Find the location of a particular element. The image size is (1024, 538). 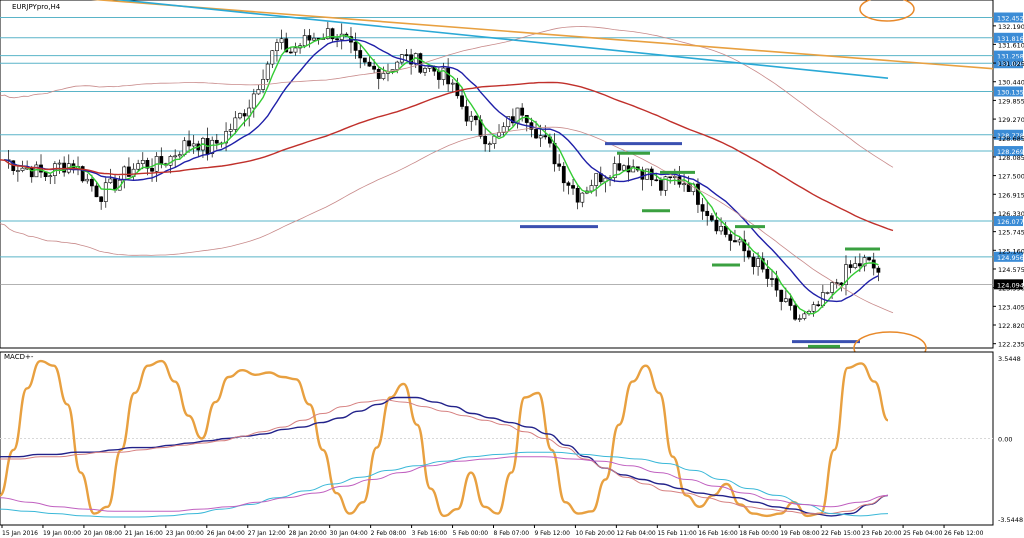

x-tick-label: 10 Feb 20:00 is located at coordinates (595, 533).